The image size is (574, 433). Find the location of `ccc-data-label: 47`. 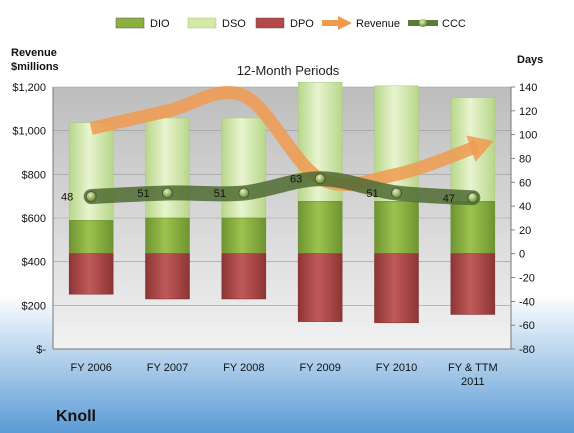

ccc-data-label: 47 is located at coordinates (449, 199).